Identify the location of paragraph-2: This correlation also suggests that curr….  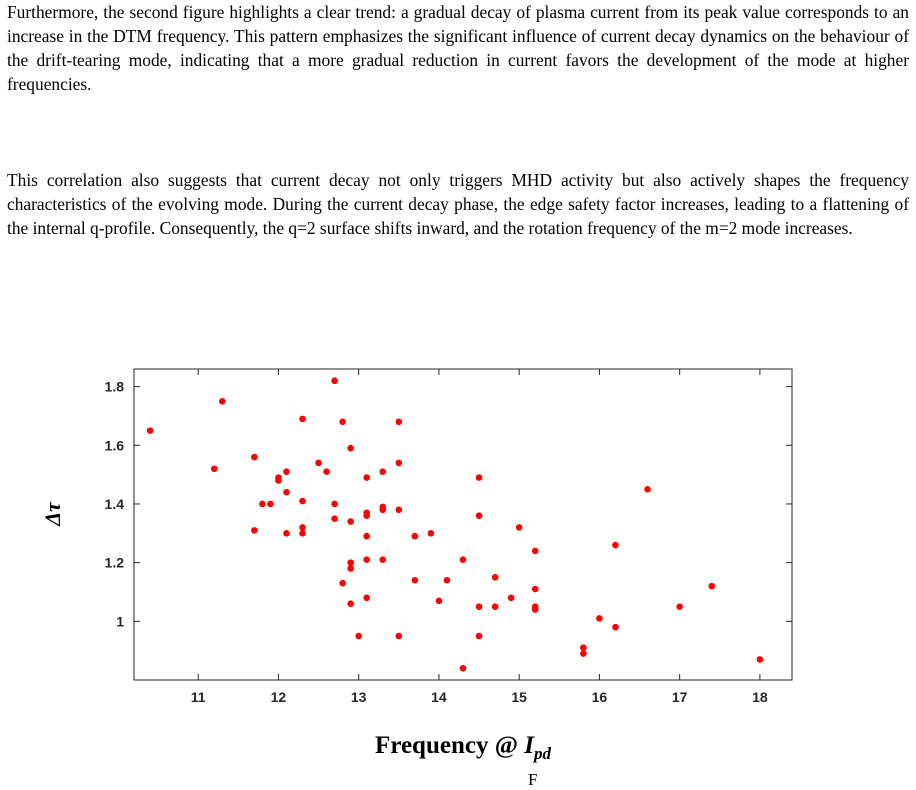
(458, 204).